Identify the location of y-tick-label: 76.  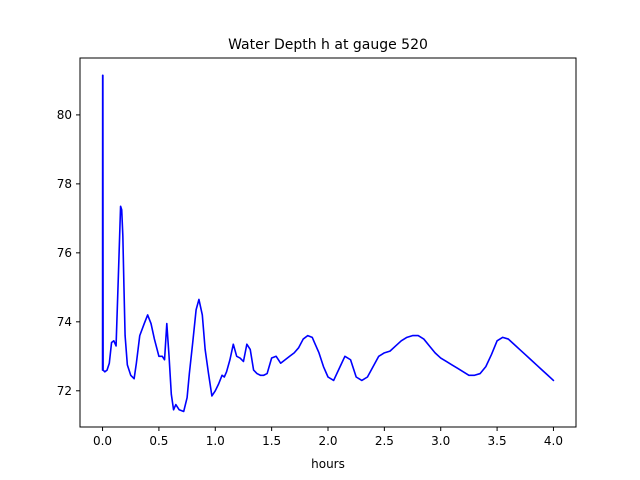
(64, 253).